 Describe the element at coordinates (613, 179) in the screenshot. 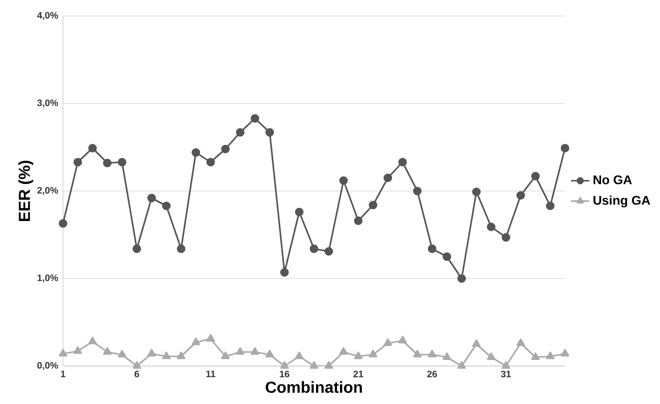

I see `legend-label: No GA` at that location.